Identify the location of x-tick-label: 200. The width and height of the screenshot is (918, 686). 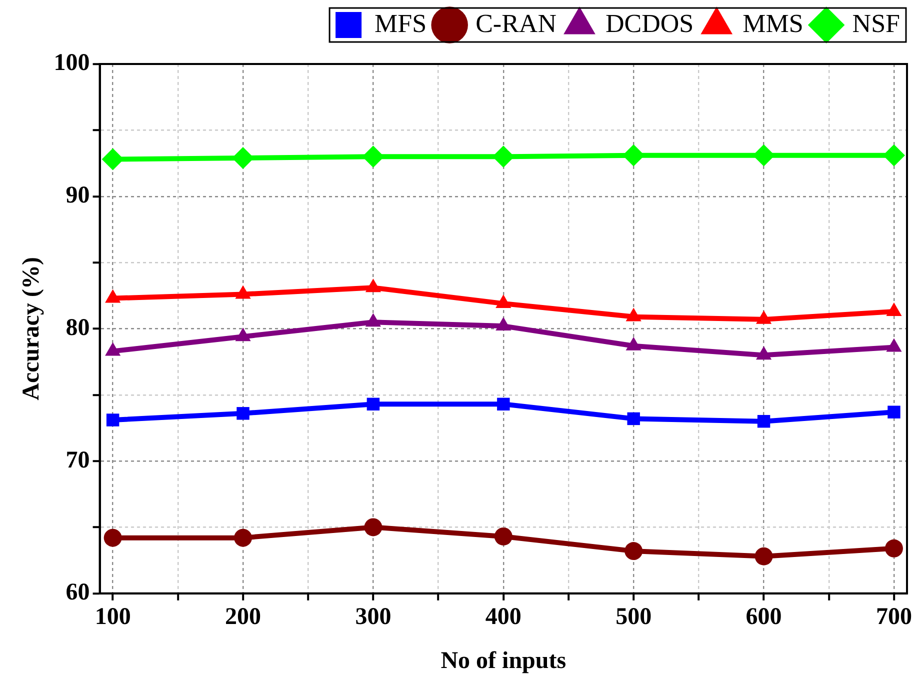
(243, 617).